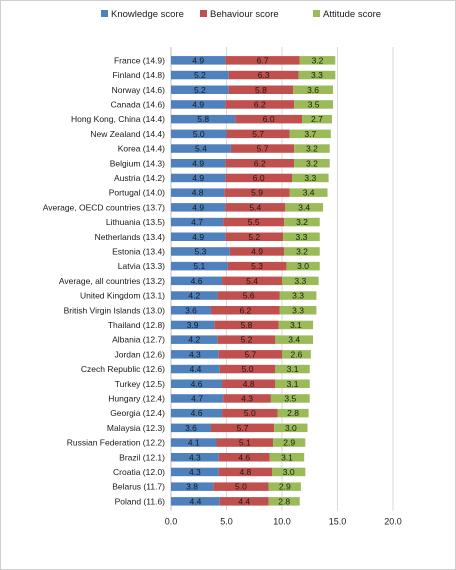  What do you see at coordinates (123, 369) in the screenshot?
I see `category-label: Czech Republic (12.6)` at bounding box center [123, 369].